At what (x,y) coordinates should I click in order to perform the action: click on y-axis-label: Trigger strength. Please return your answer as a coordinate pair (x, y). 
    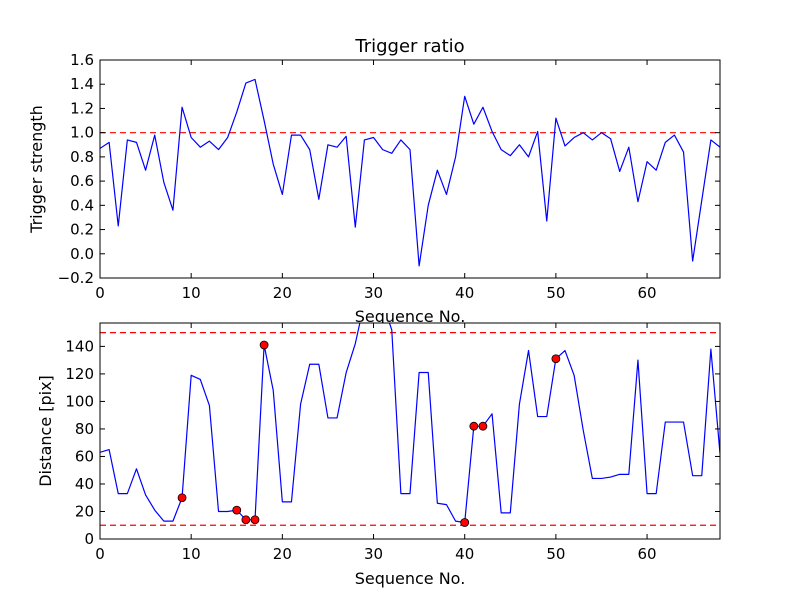
    Looking at the image, I should click on (36, 169).